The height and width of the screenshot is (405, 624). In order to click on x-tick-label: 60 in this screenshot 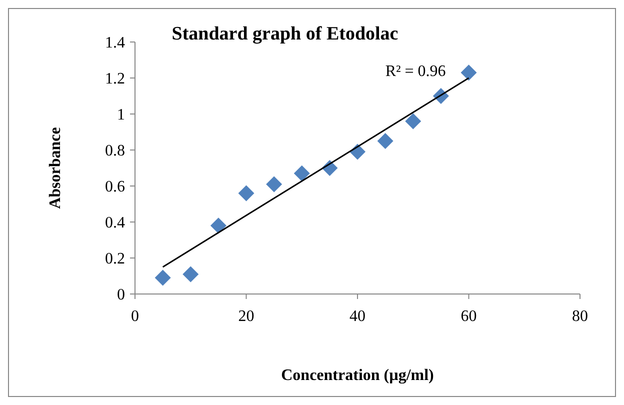, I will do `click(468, 316)`.